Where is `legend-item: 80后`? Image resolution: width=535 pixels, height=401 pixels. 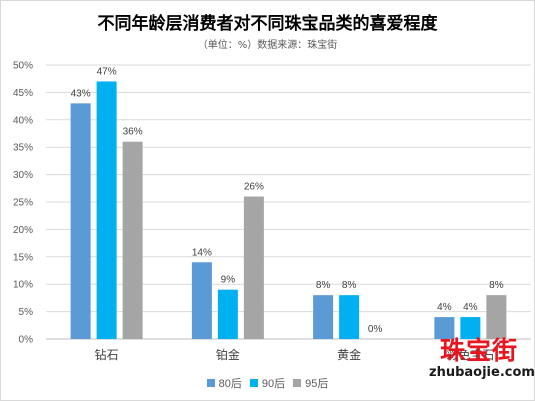 legend-item: 80后 is located at coordinates (224, 383).